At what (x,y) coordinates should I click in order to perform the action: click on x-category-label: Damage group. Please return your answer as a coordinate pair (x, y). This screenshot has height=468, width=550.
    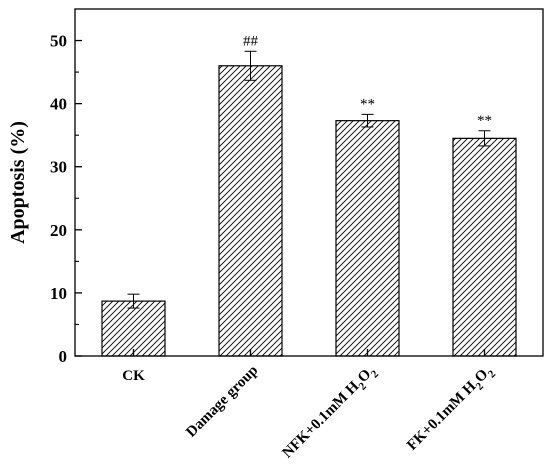
    Looking at the image, I should click on (222, 402).